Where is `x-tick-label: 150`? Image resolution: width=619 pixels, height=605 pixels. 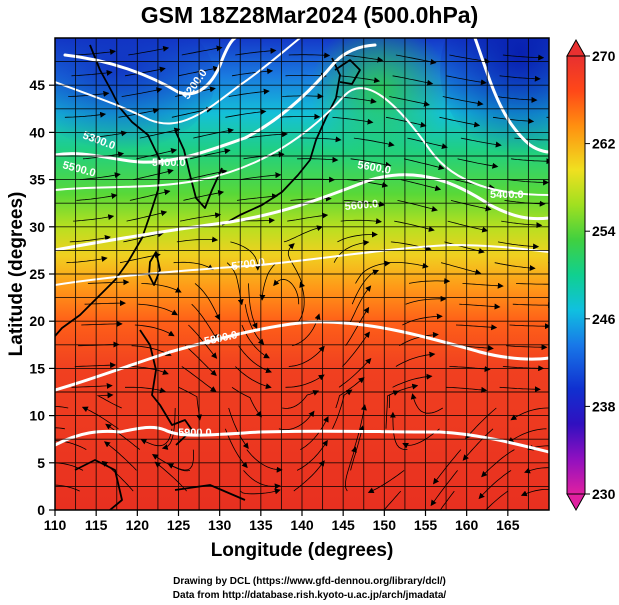
x-tick-label: 150 is located at coordinates (385, 525).